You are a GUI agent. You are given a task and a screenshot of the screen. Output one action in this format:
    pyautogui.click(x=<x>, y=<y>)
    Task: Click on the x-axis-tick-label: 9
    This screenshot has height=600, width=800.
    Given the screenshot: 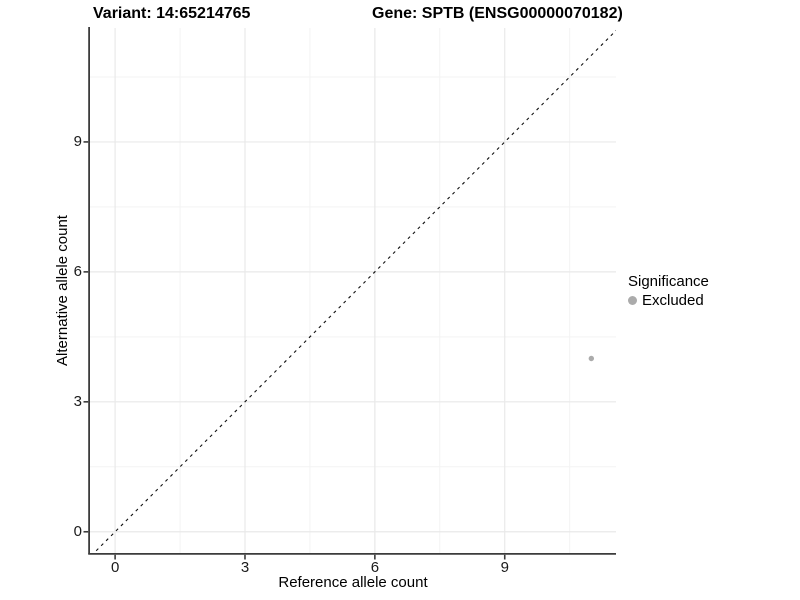 What is the action you would take?
    pyautogui.click(x=504, y=567)
    